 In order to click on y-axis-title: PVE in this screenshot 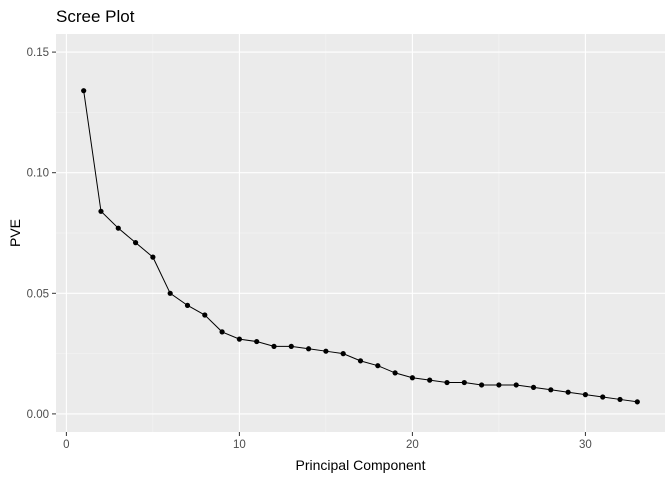, I will do `click(15, 233)`.